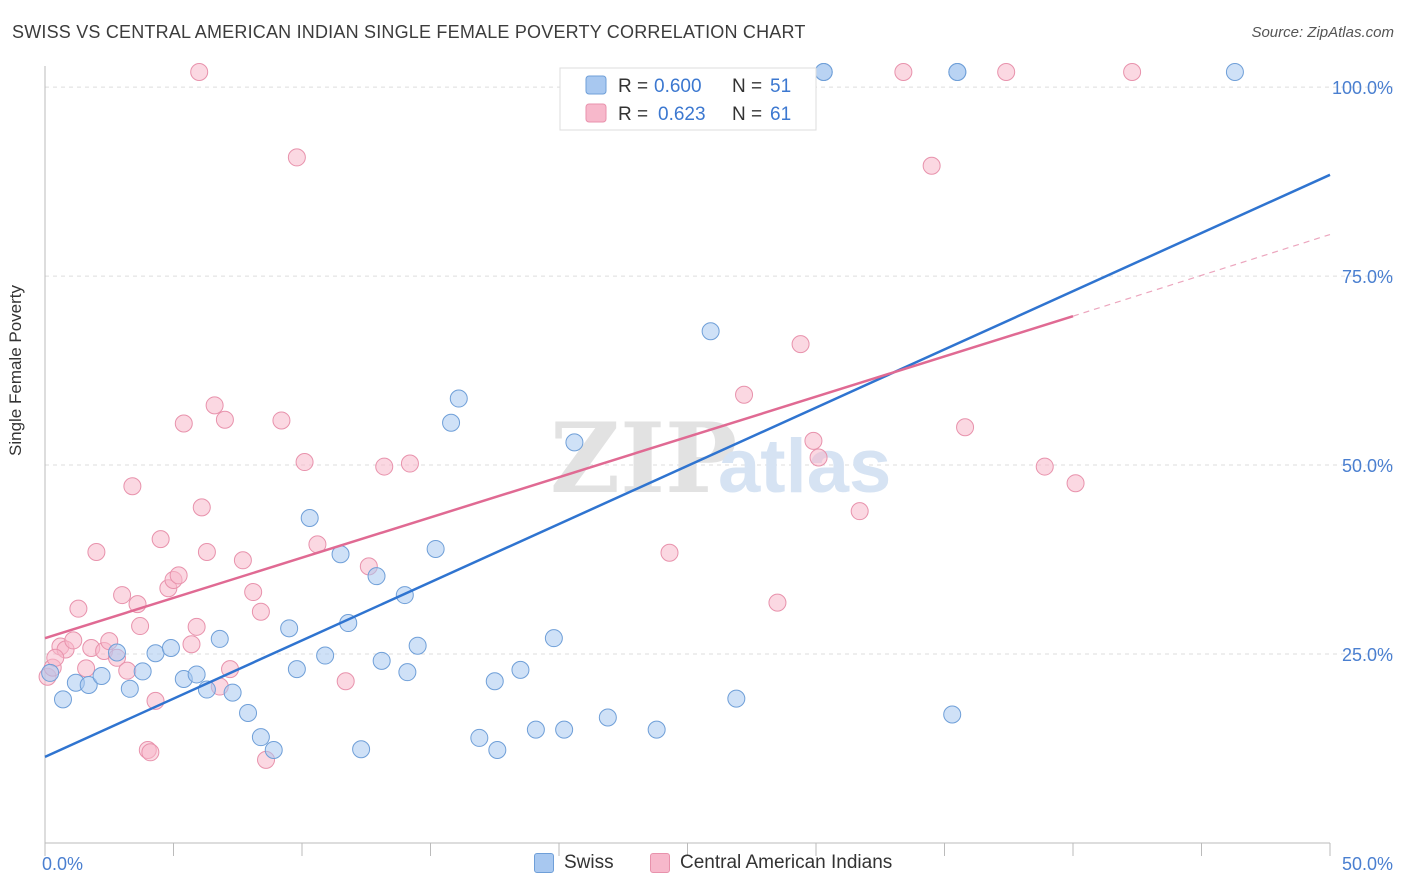 This screenshot has width=1406, height=892. Describe the element at coordinates (688, 99) in the screenshot. I see `legend-top: R = 0.600 N = 51 R = 0.623 N = 61` at that location.